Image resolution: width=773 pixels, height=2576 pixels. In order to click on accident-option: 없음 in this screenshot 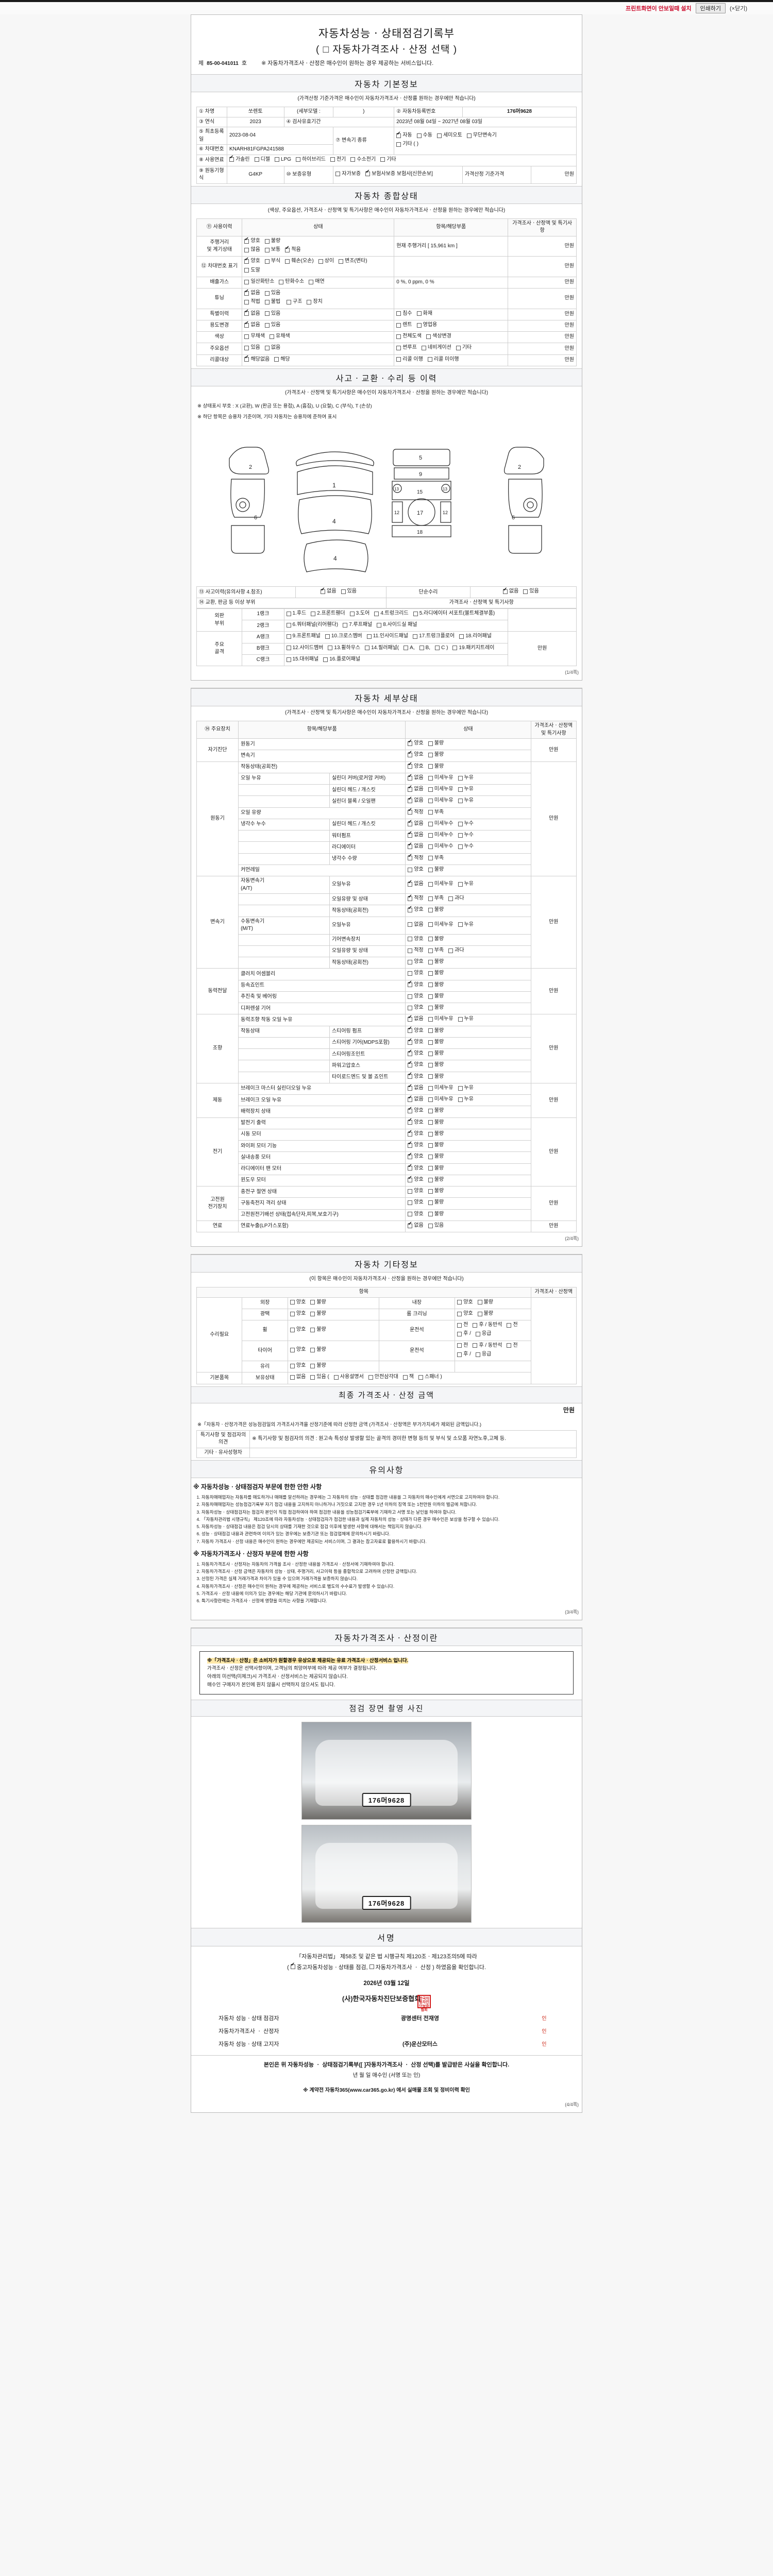, I will do `click(329, 591)`.